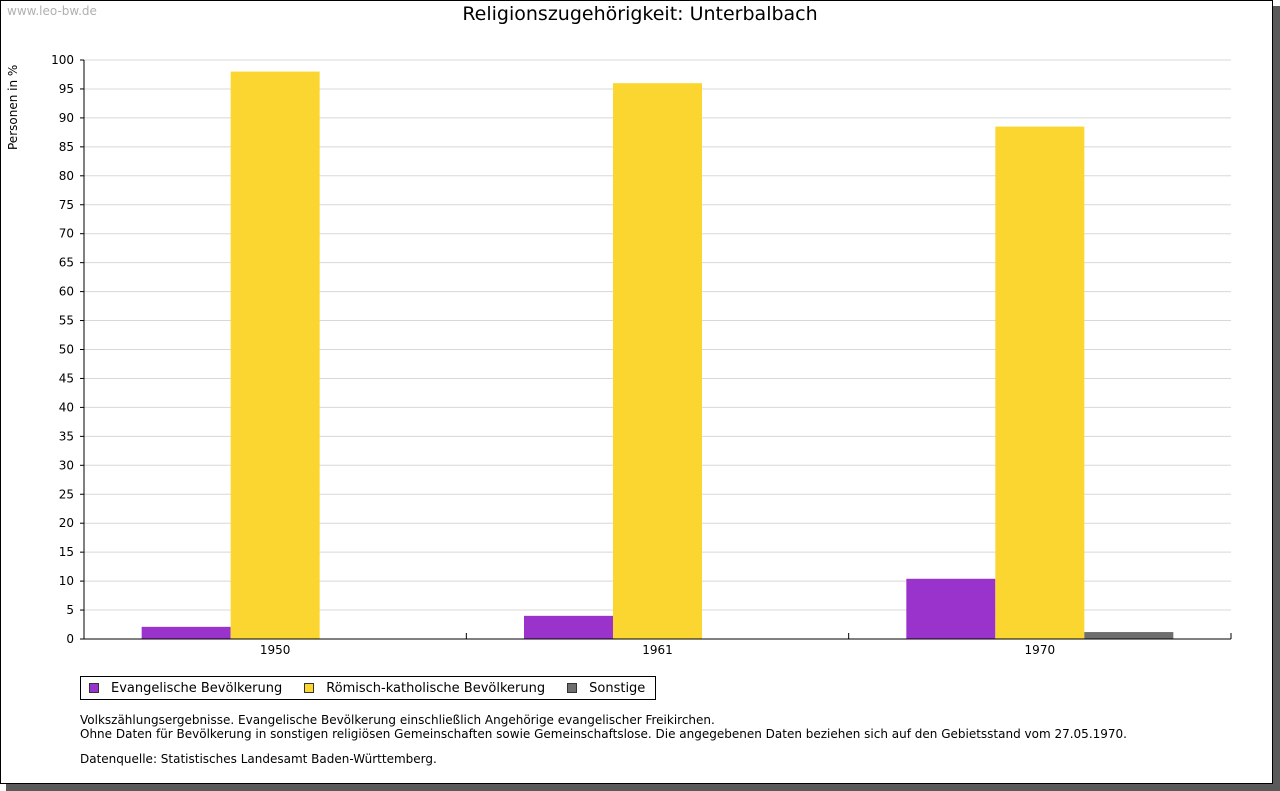 Image resolution: width=1280 pixels, height=791 pixels. What do you see at coordinates (66, 147) in the screenshot?
I see `y-tick-label: 85` at bounding box center [66, 147].